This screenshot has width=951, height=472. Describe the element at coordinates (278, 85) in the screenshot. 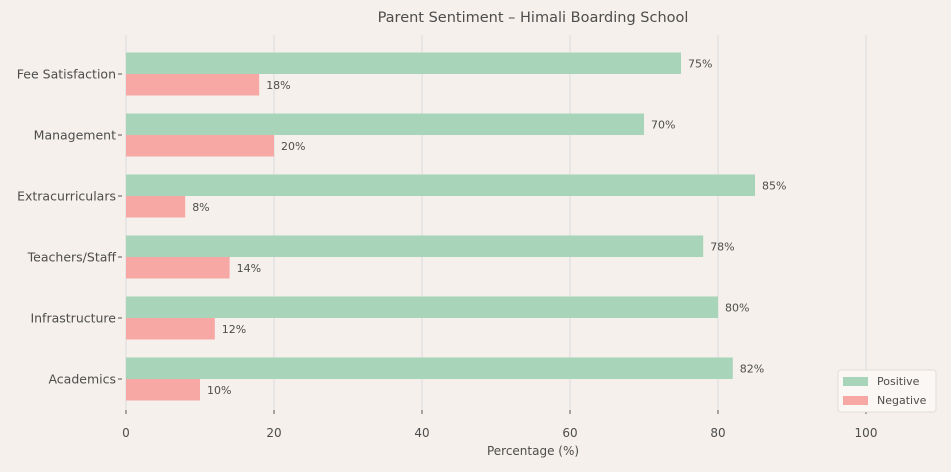

I see `data-label: 18%` at that location.